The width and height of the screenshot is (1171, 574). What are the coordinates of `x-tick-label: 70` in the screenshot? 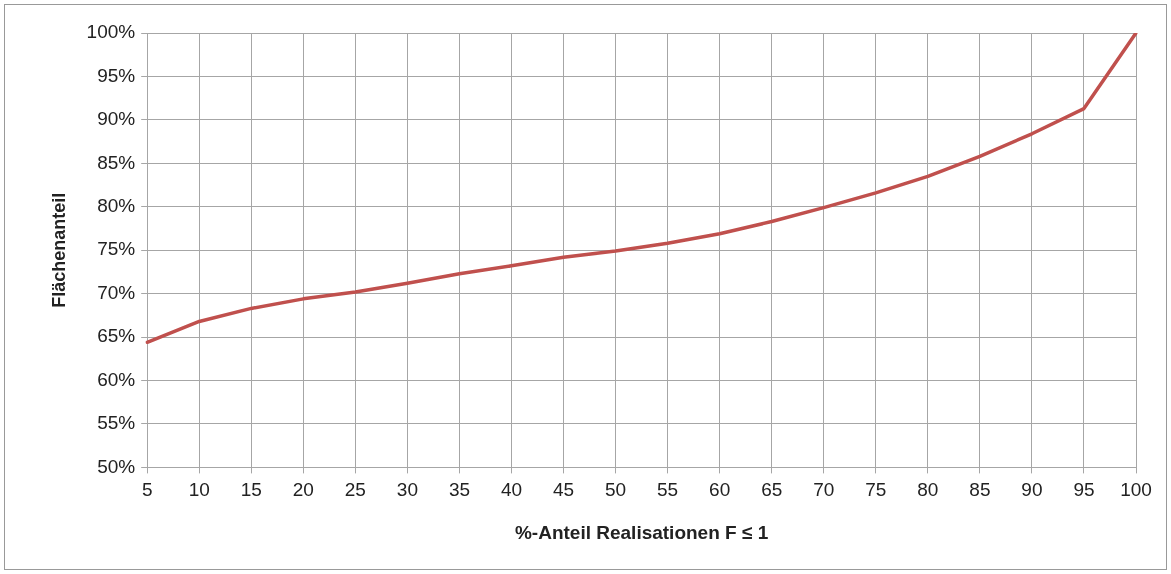 It's located at (824, 490).